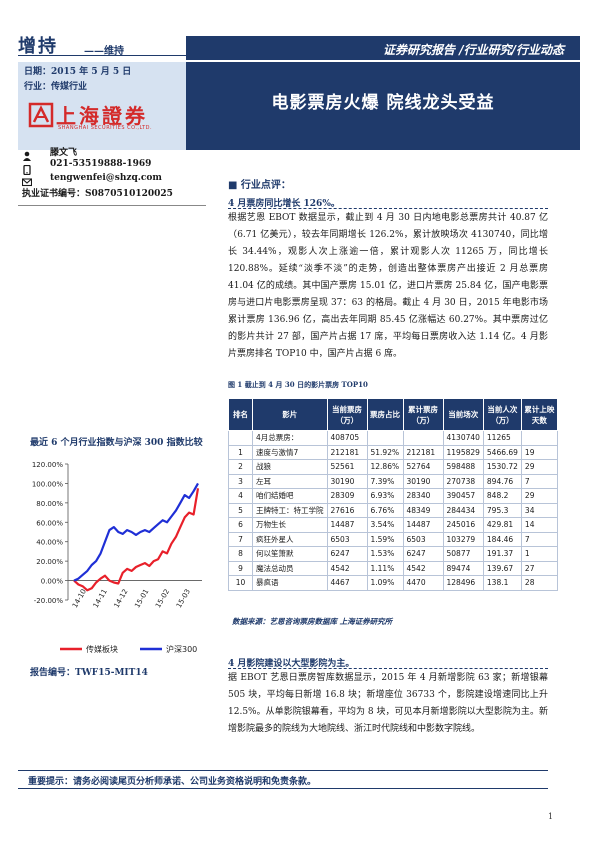  What do you see at coordinates (290, 510) in the screenshot?
I see `table-cell: 王牌特工：特工学院` at bounding box center [290, 510].